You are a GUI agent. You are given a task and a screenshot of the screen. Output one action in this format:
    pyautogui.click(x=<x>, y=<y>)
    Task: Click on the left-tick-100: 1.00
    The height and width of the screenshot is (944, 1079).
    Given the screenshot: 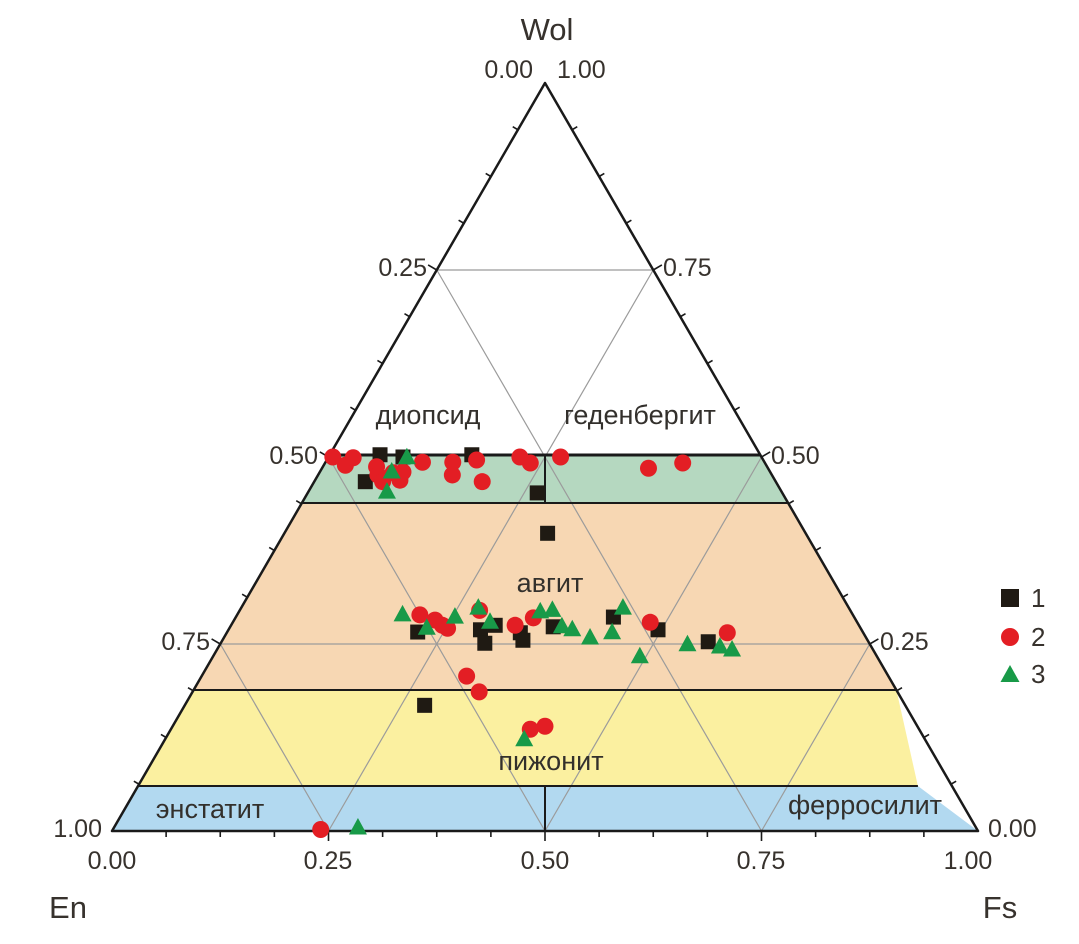 What is the action you would take?
    pyautogui.click(x=77, y=829)
    